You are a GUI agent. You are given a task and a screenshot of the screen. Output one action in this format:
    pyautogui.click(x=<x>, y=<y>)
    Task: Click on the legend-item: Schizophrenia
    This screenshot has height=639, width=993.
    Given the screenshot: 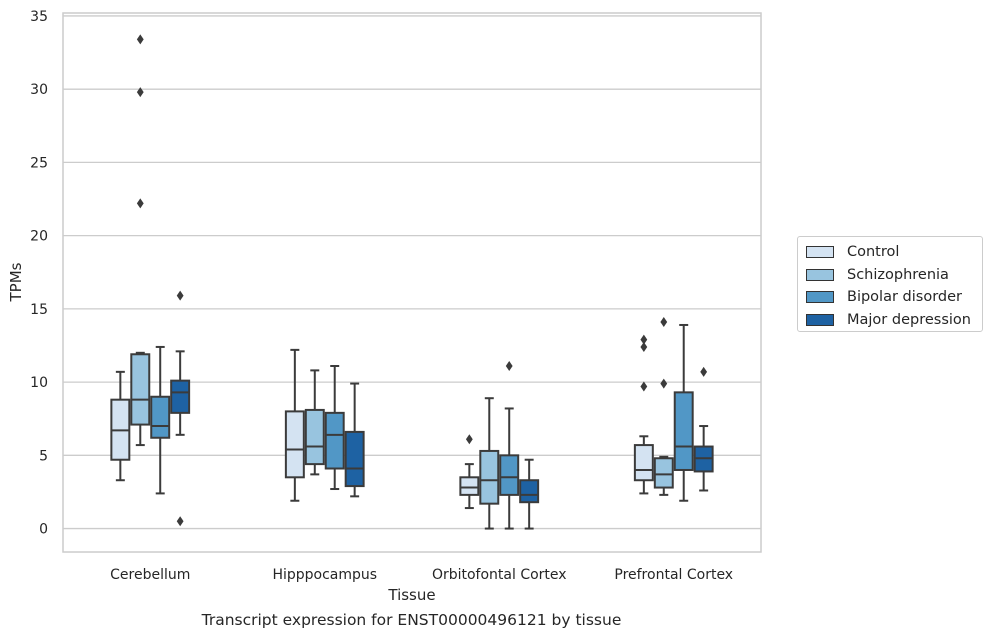 What is the action you would take?
    pyautogui.click(x=894, y=275)
    